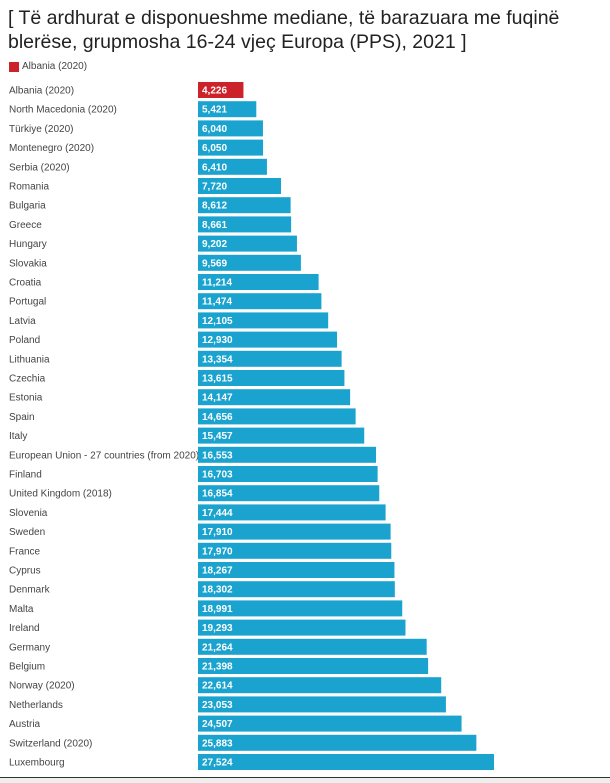  Describe the element at coordinates (217, 359) in the screenshot. I see `value-label: 13,354` at that location.